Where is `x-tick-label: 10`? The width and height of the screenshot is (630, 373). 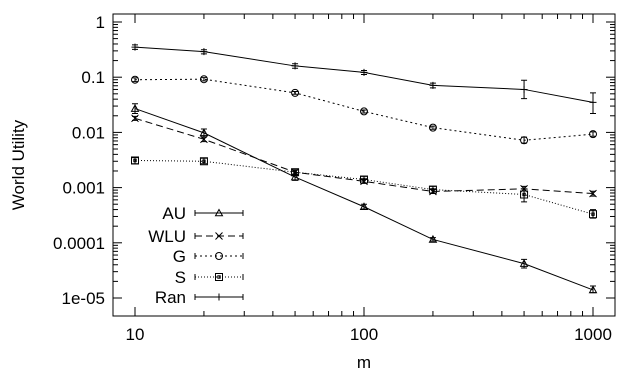 x-tick-label: 10 is located at coordinates (135, 334).